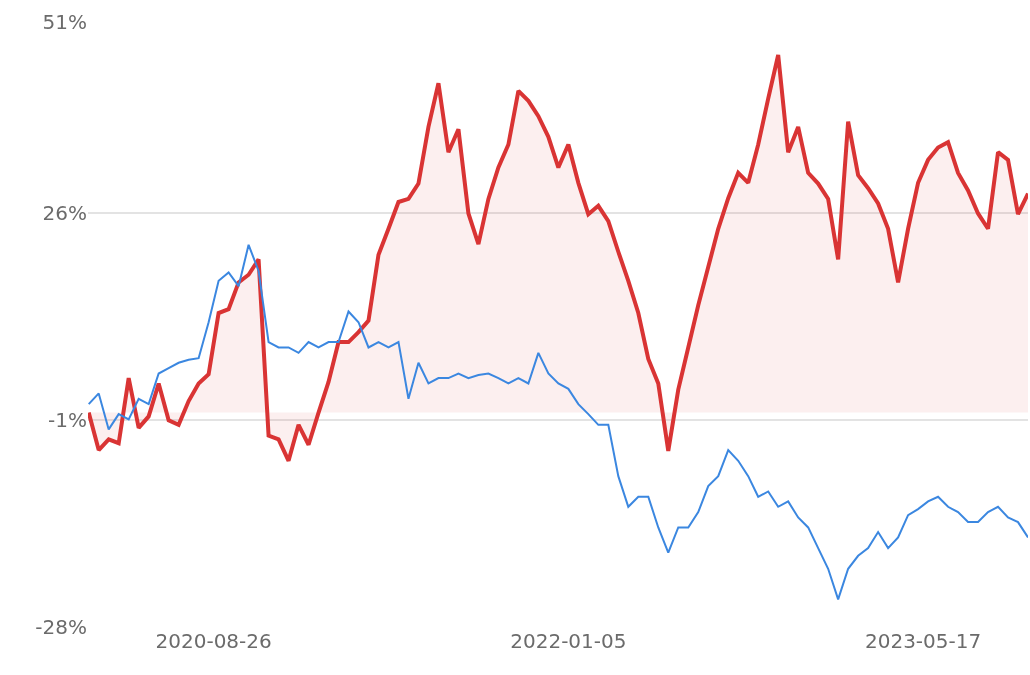 Image resolution: width=1030 pixels, height=675 pixels. What do you see at coordinates (64, 213) in the screenshot?
I see `y-tick-label: 26%` at bounding box center [64, 213].